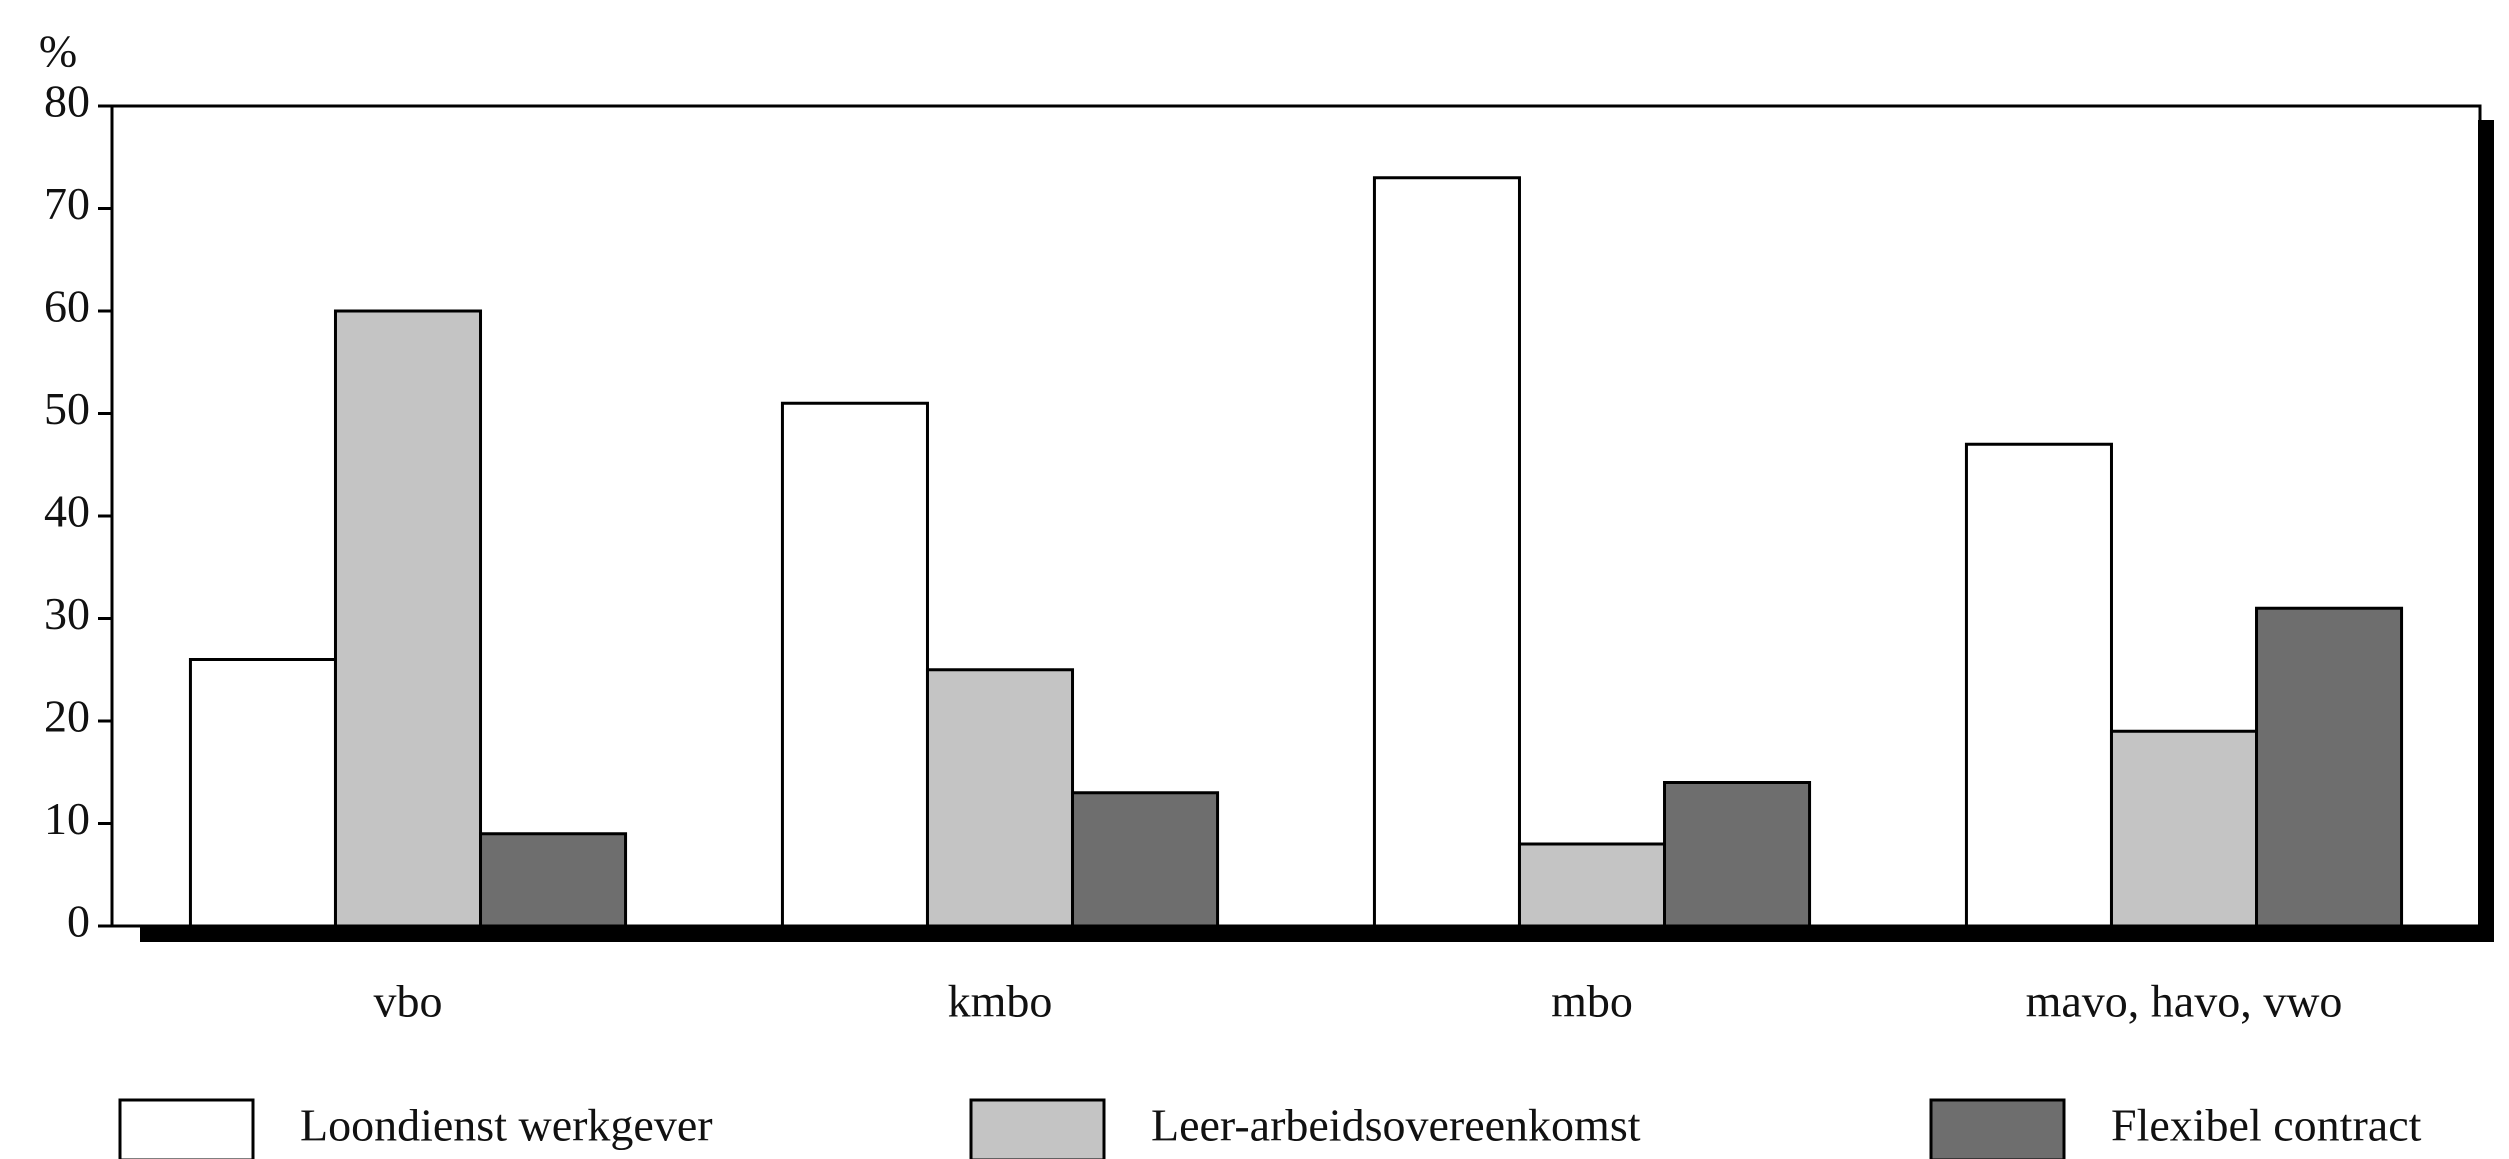 This screenshot has width=2509, height=1159. Describe the element at coordinates (506, 1125) in the screenshot. I see `legend-label: Loondienst werkgever` at that location.